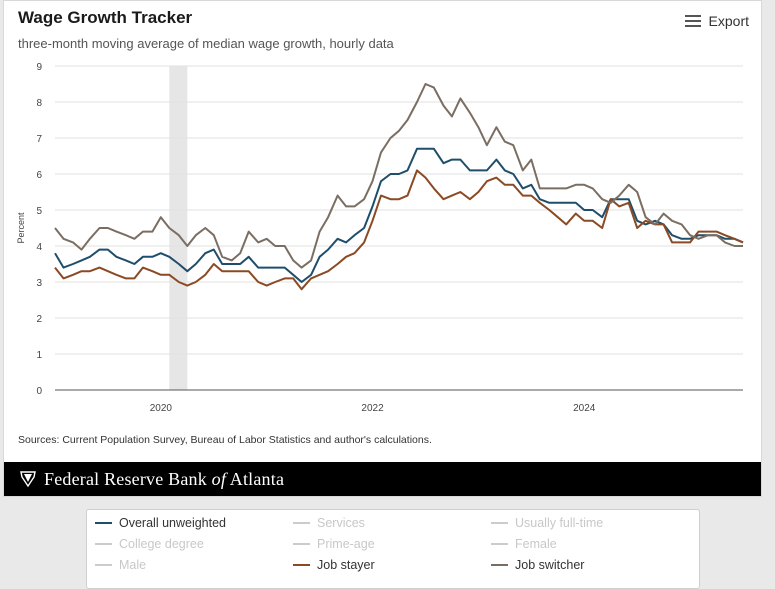 The width and height of the screenshot is (775, 589). What do you see at coordinates (559, 523) in the screenshot?
I see `legend-label: Usually full-time` at bounding box center [559, 523].